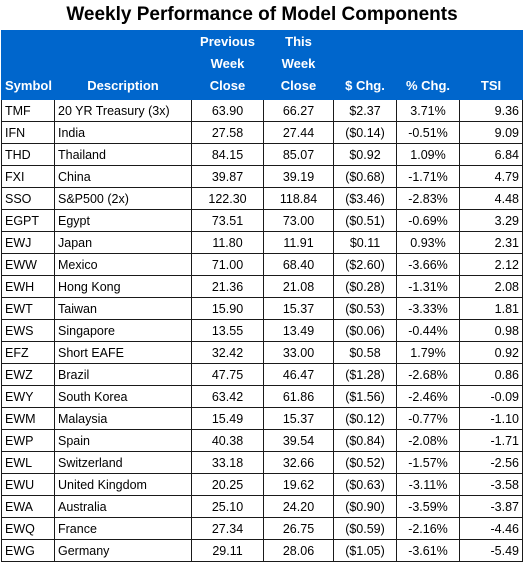 Image resolution: width=524 pixels, height=565 pixels. I want to click on cell-description: Malaysia, so click(123, 418).